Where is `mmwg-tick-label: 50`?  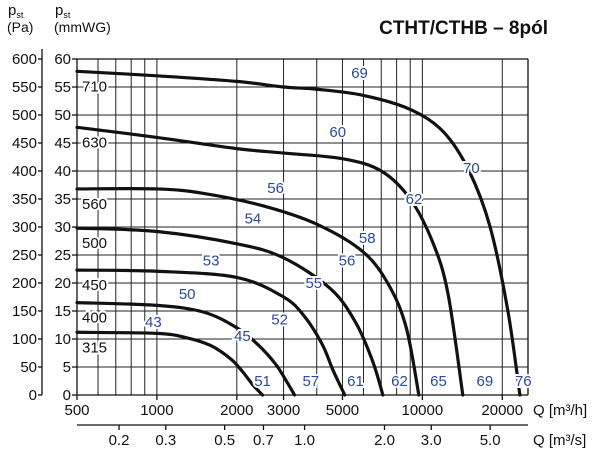 mmwg-tick-label: 50 is located at coordinates (62, 115).